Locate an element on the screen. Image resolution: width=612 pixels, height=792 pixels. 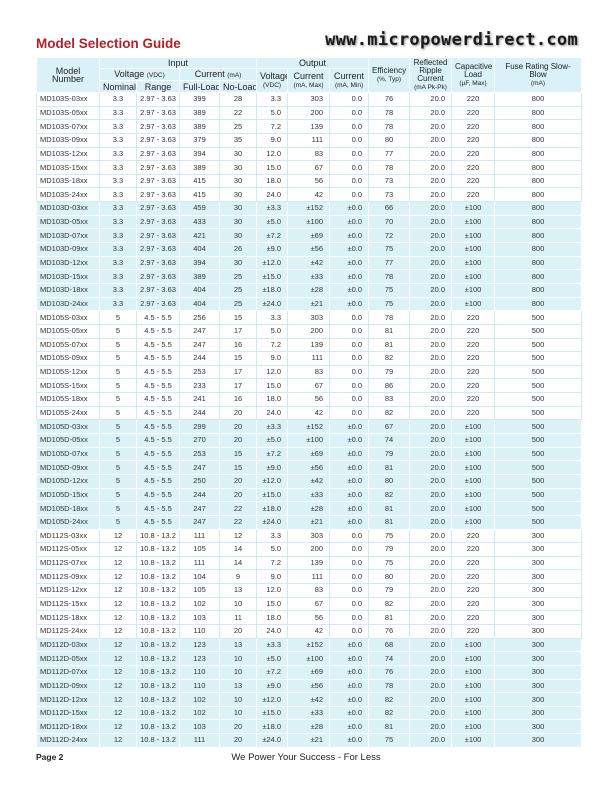
cell-input-no-load: 25 is located at coordinates (238, 276).